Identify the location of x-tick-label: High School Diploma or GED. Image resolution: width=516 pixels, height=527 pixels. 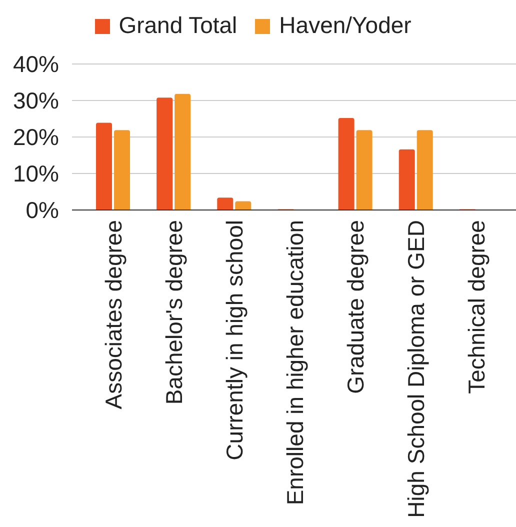
(416, 369).